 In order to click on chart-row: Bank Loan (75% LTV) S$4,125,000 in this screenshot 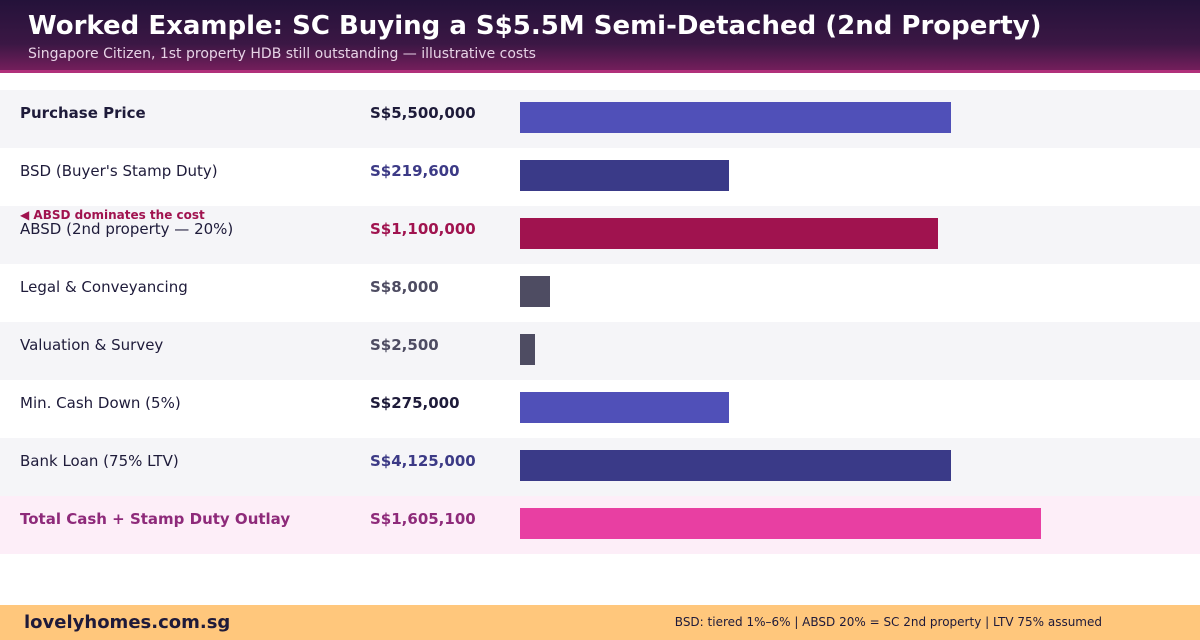, I will do `click(600, 467)`.